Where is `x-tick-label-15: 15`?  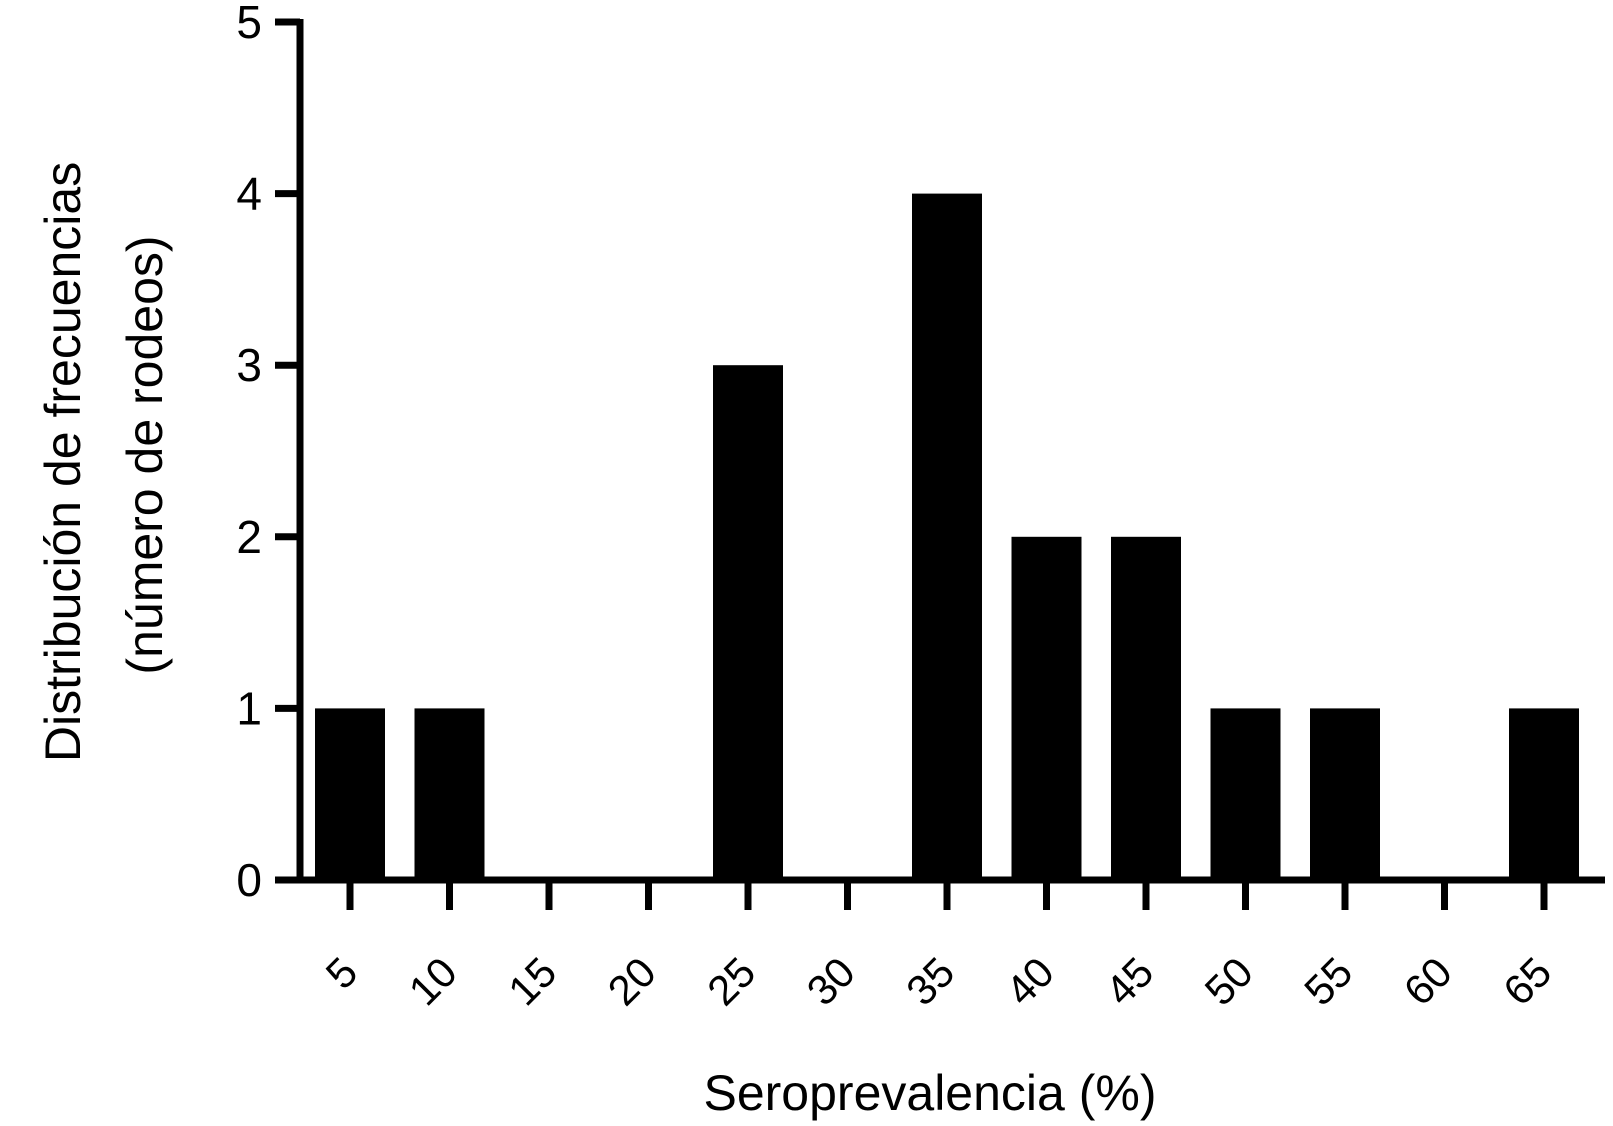 x-tick-label-15: 15 is located at coordinates (532, 981).